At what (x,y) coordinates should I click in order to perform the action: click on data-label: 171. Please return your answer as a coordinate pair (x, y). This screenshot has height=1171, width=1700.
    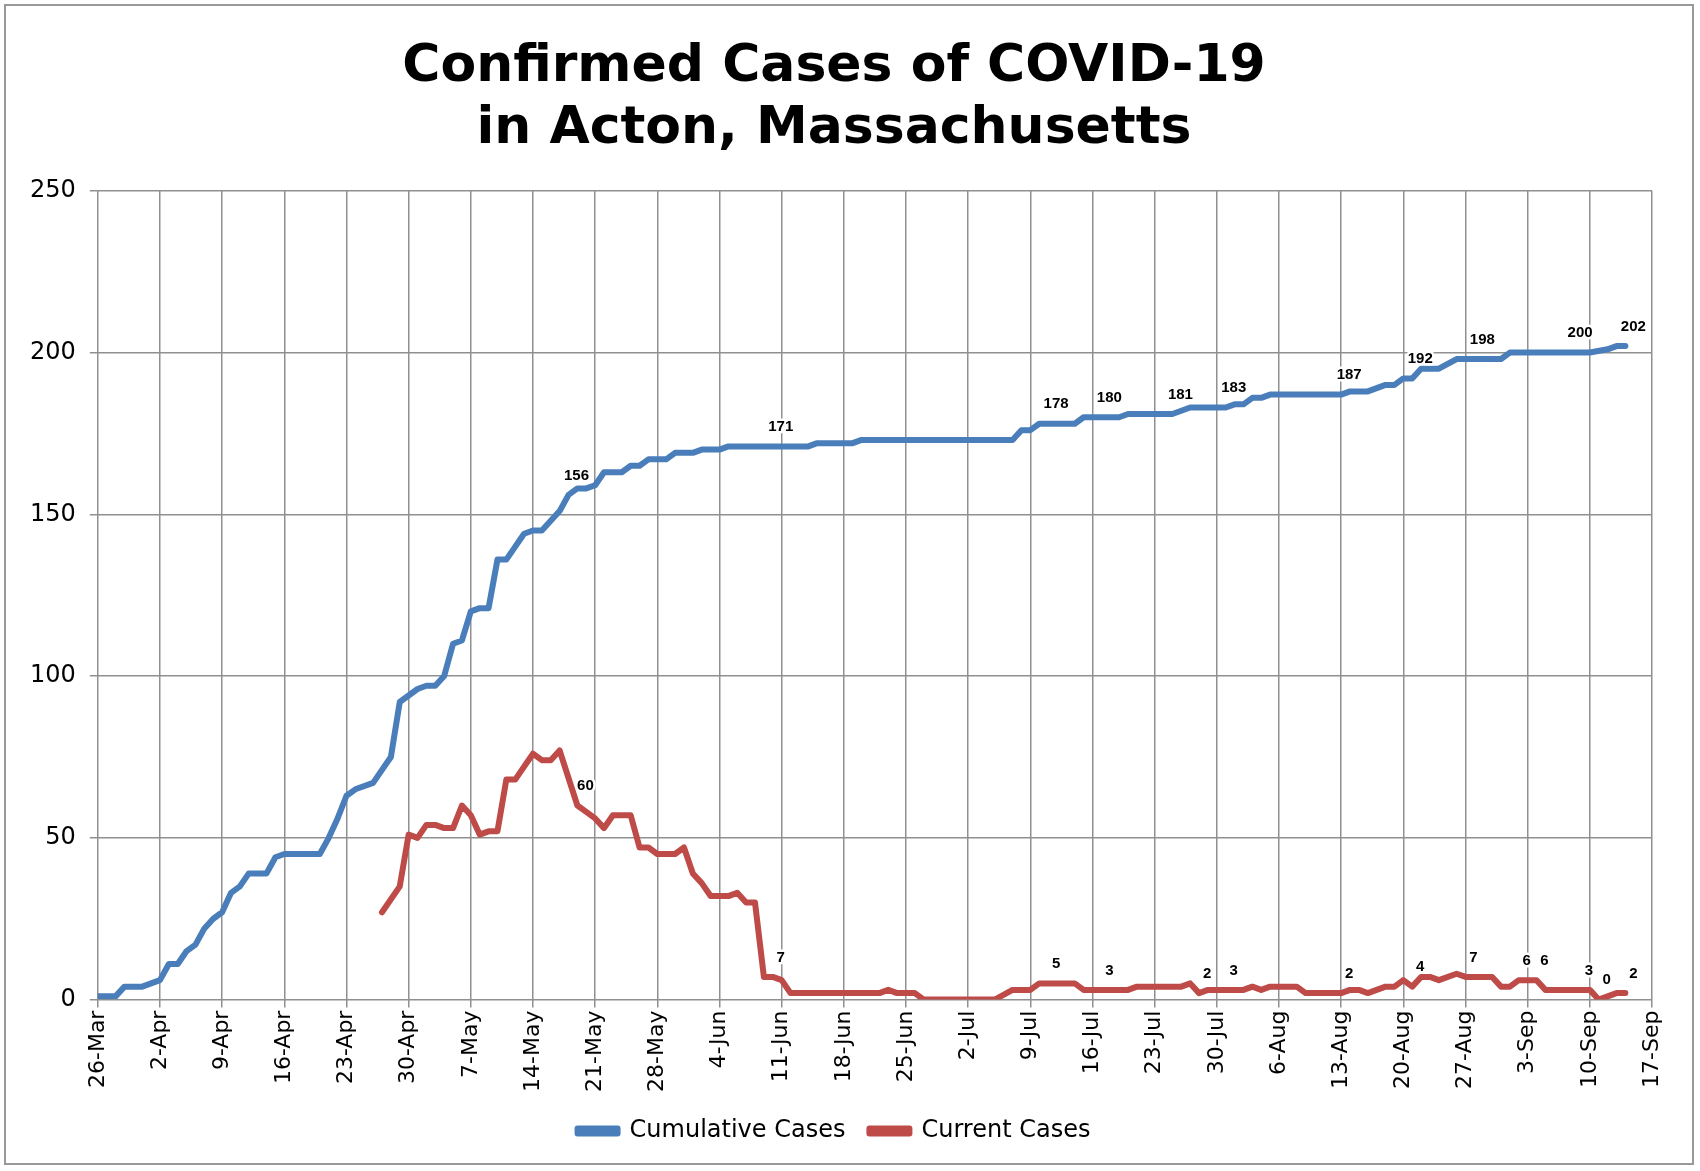
    Looking at the image, I should click on (781, 426).